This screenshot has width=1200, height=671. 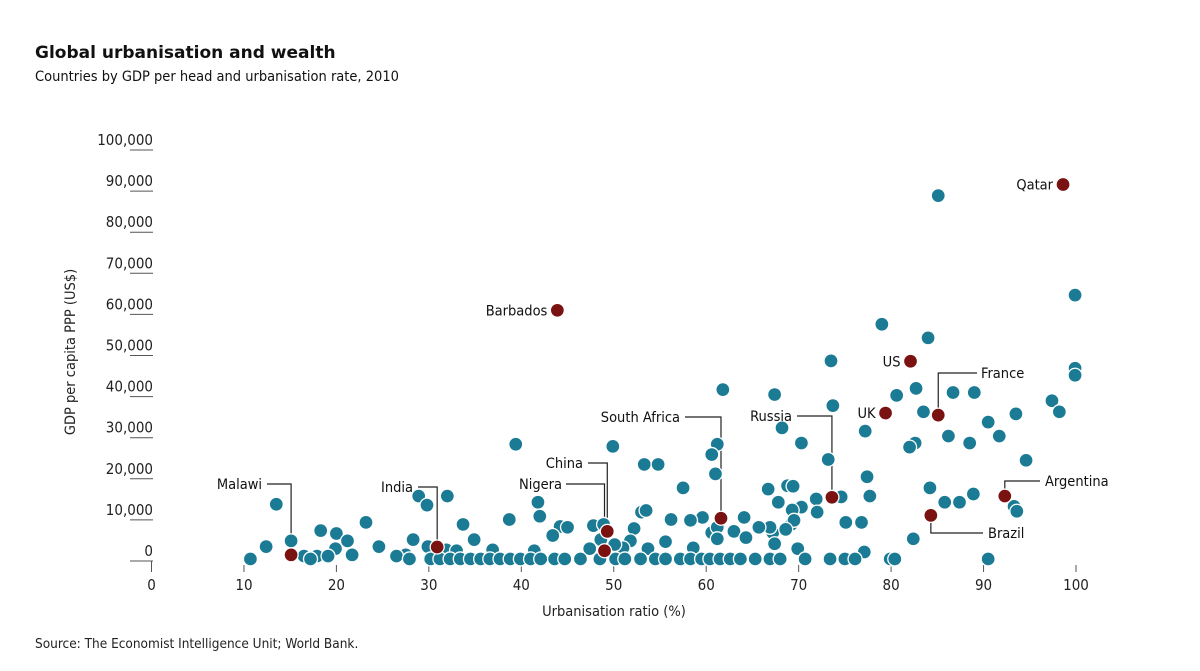 I want to click on country-label: Brazil, so click(x=1006, y=534).